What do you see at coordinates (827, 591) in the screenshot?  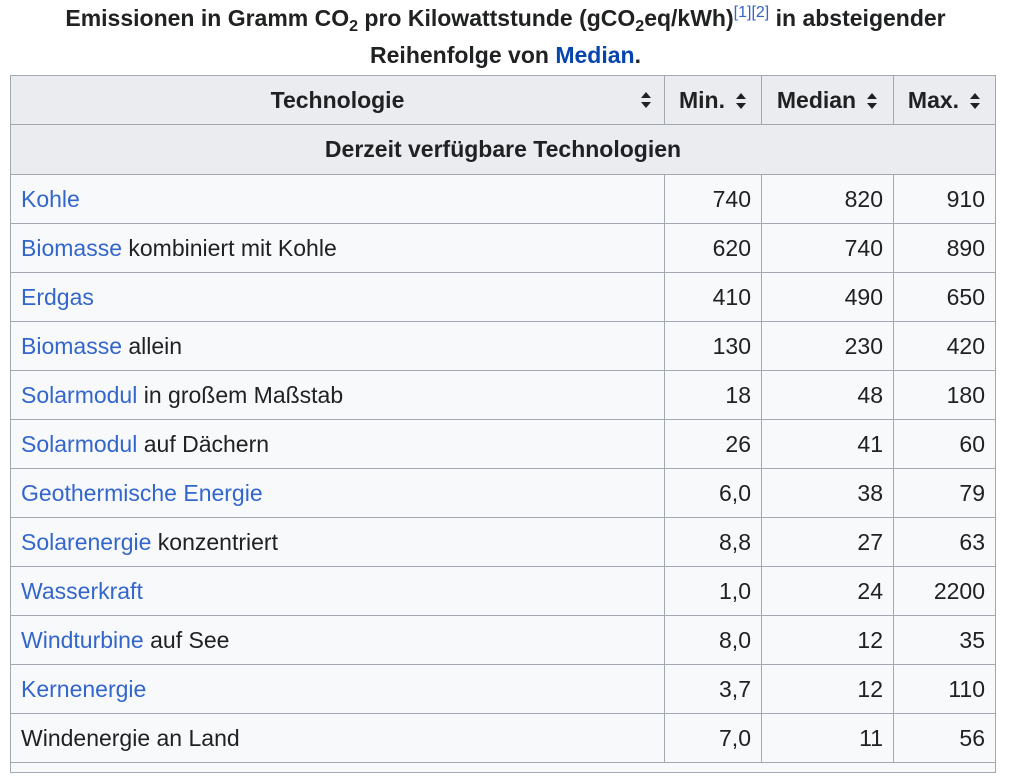 I see `median-cell: 24` at bounding box center [827, 591].